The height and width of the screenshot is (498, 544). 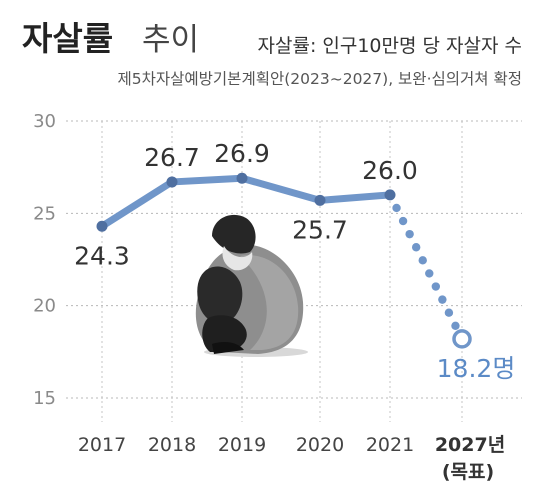 What do you see at coordinates (44, 260) in the screenshot?
I see `y-axis: 15 20 25 30` at bounding box center [44, 260].